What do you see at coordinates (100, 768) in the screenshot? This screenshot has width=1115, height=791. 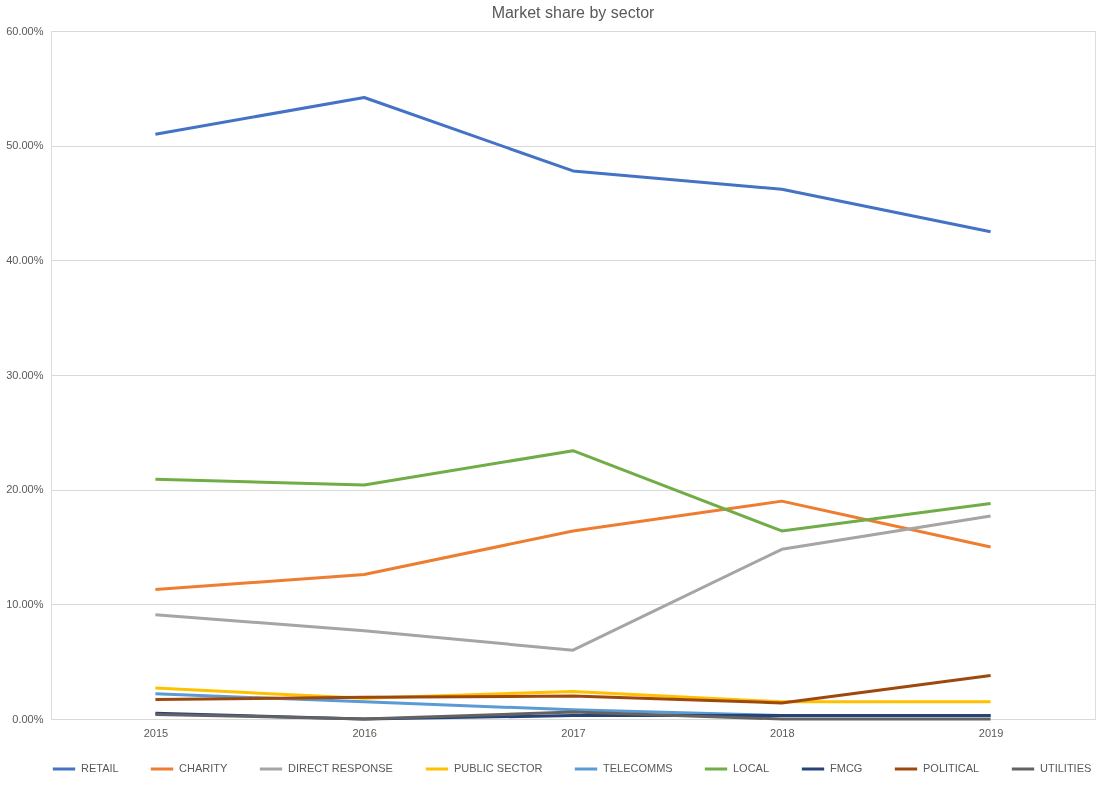 I see `legend-label: RETAIL` at bounding box center [100, 768].